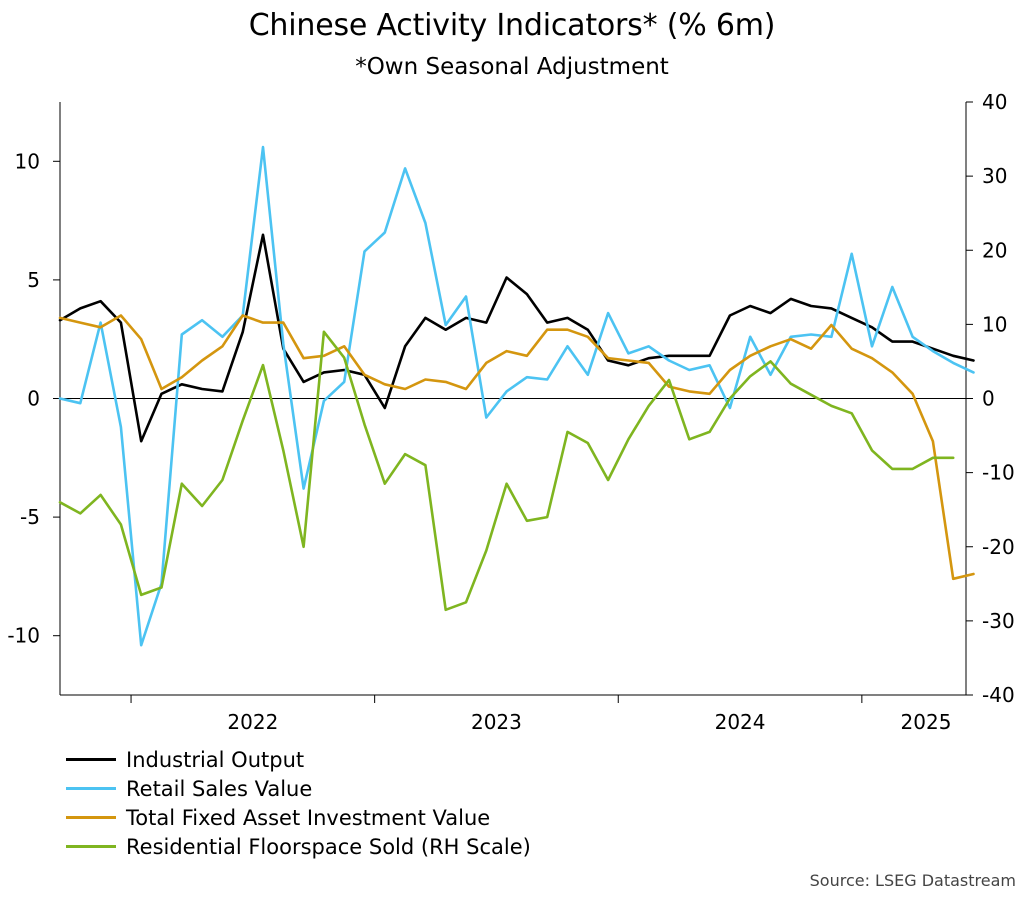 The width and height of the screenshot is (1024, 897). I want to click on x-tick-label: 2024, so click(740, 722).